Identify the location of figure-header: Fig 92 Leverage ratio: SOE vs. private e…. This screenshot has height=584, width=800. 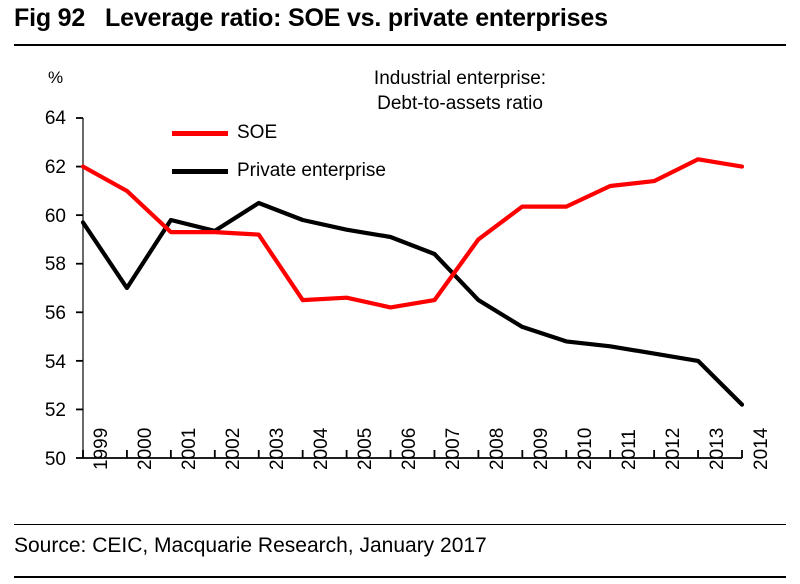
(400, 26).